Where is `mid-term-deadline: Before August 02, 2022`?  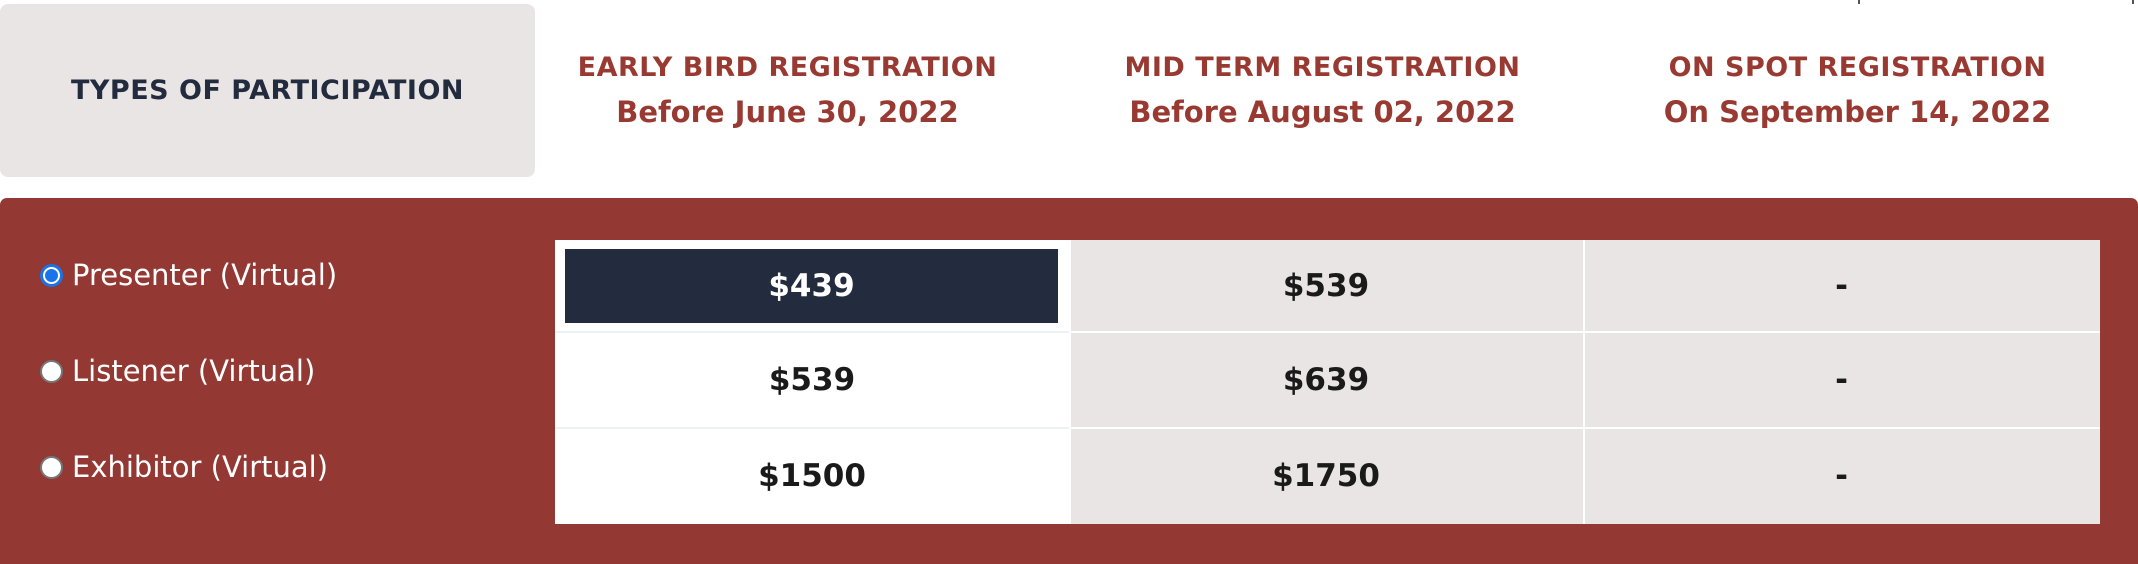 mid-term-deadline: Before August 02, 2022 is located at coordinates (1322, 112).